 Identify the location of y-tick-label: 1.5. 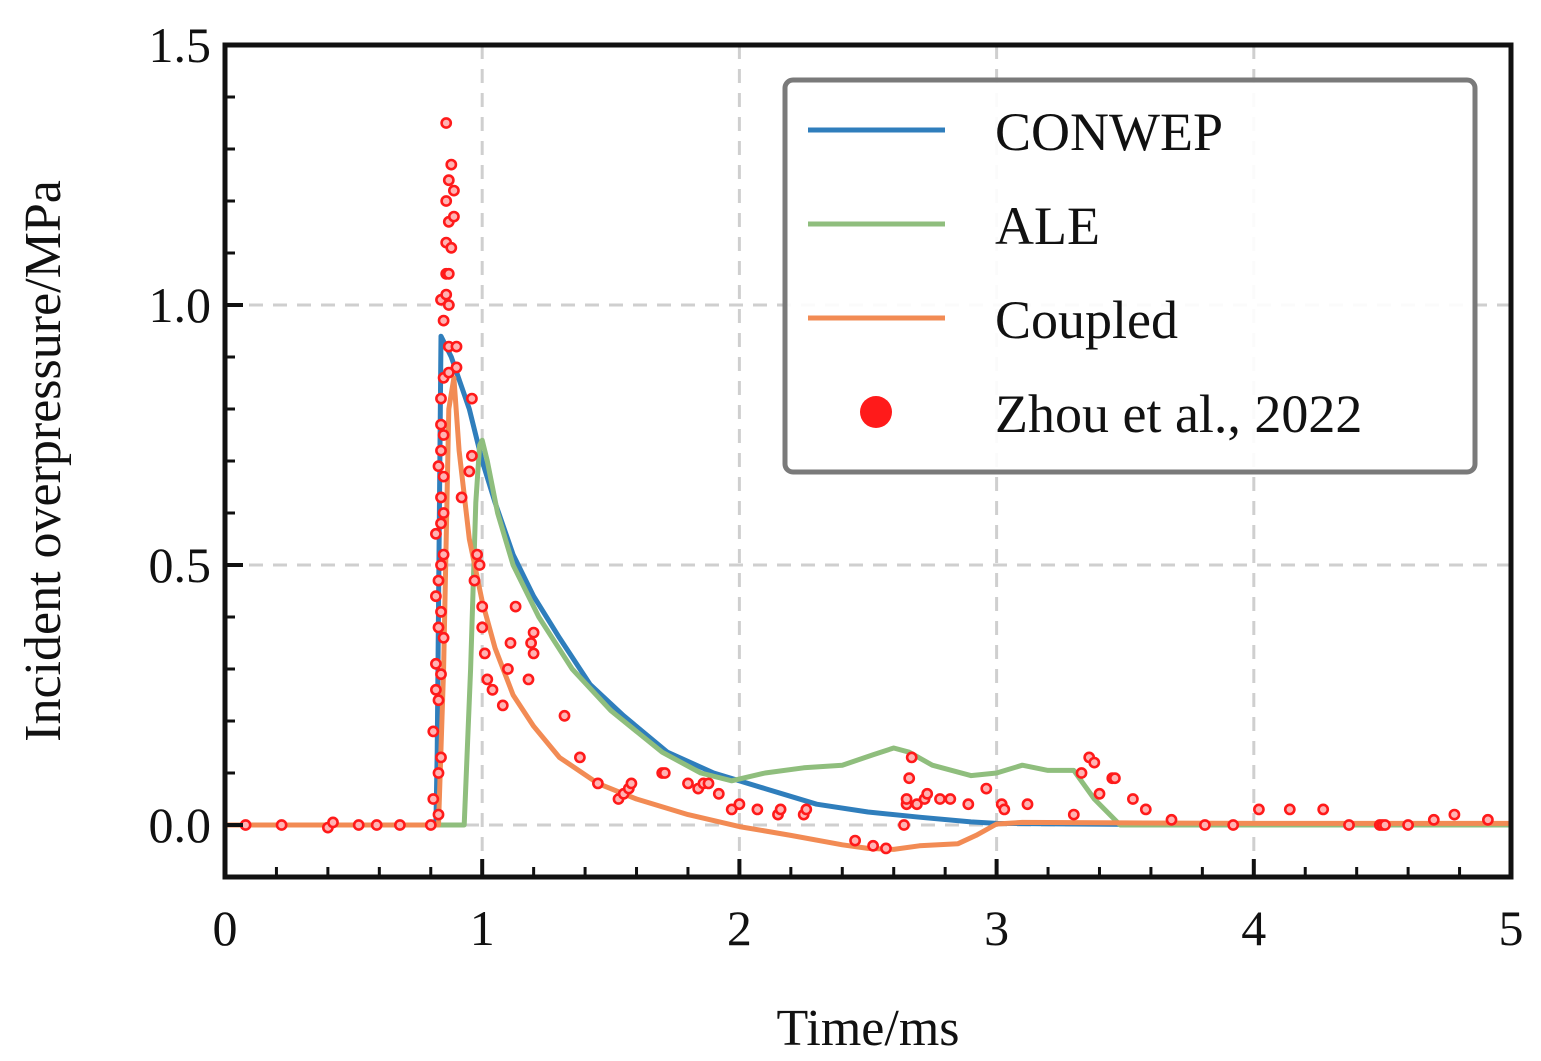
(180, 45).